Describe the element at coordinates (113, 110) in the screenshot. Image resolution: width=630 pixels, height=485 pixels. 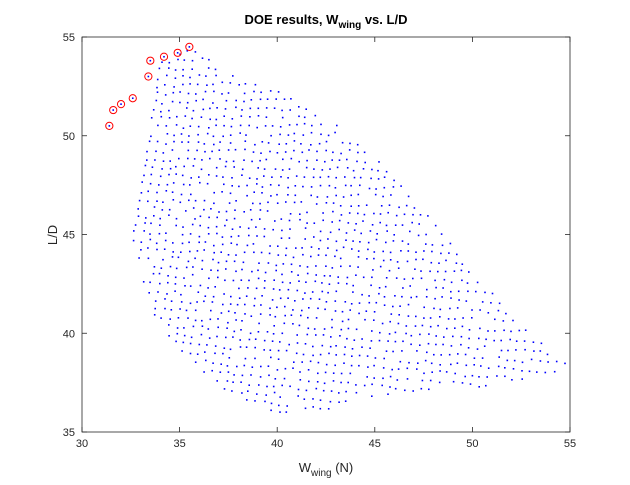
I see `highlighted-point` at that location.